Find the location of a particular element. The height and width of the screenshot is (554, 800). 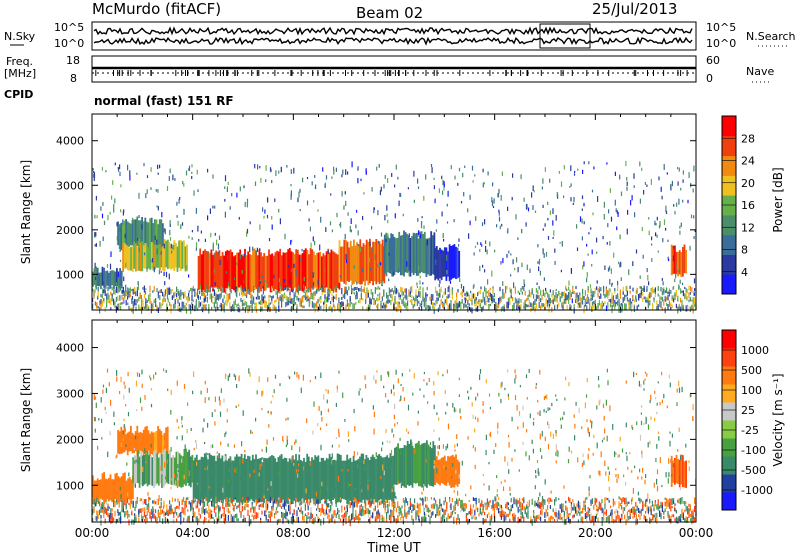

colorbar-tick-label: 4 is located at coordinates (744, 272).